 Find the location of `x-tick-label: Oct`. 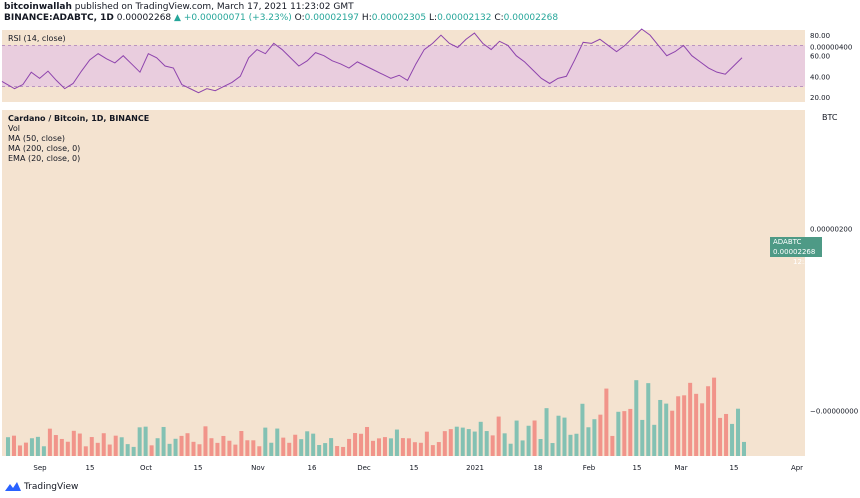

x-tick-label: Oct is located at coordinates (146, 468).